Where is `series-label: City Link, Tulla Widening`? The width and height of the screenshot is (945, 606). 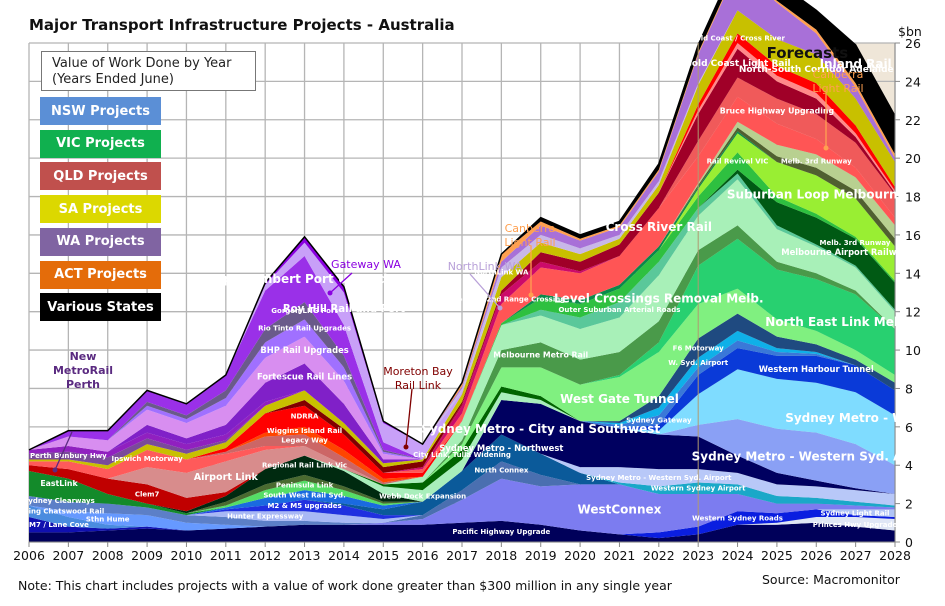
series-label: City Link, Tulla Widening is located at coordinates (462, 455).